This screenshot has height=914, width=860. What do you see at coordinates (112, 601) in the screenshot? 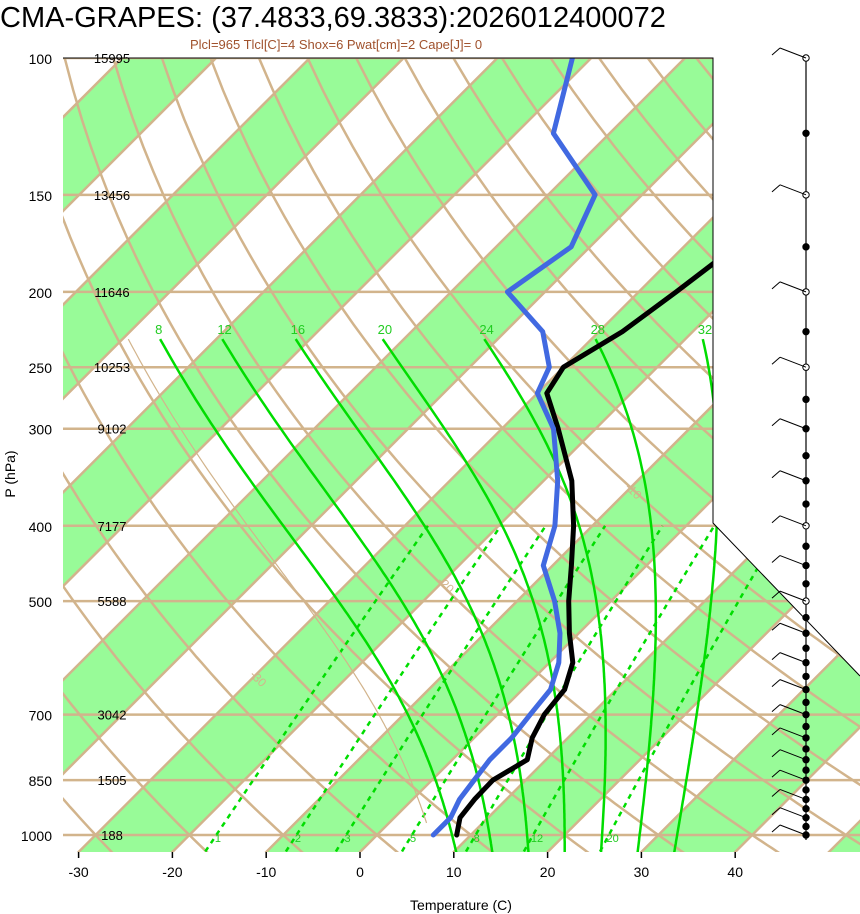
I see `height-label: 5588` at bounding box center [112, 601].